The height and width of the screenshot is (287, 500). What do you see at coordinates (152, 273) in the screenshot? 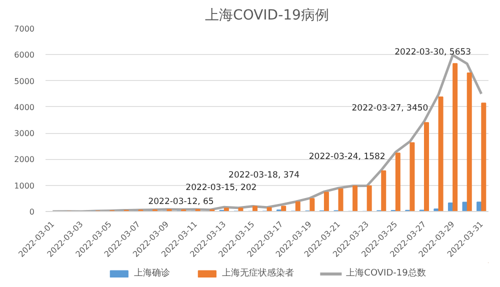
I see `legend-label: 上海确诊` at bounding box center [152, 273].